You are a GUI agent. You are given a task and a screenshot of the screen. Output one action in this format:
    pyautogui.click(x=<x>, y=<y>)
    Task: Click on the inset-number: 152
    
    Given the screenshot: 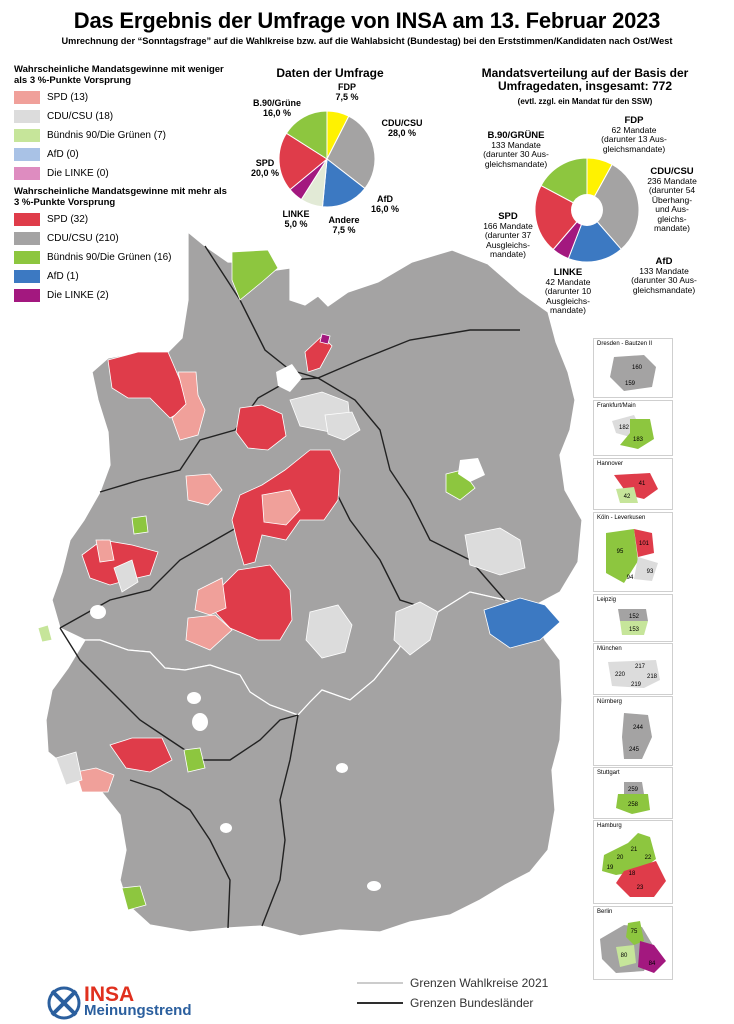 What is the action you would take?
    pyautogui.click(x=634, y=617)
    